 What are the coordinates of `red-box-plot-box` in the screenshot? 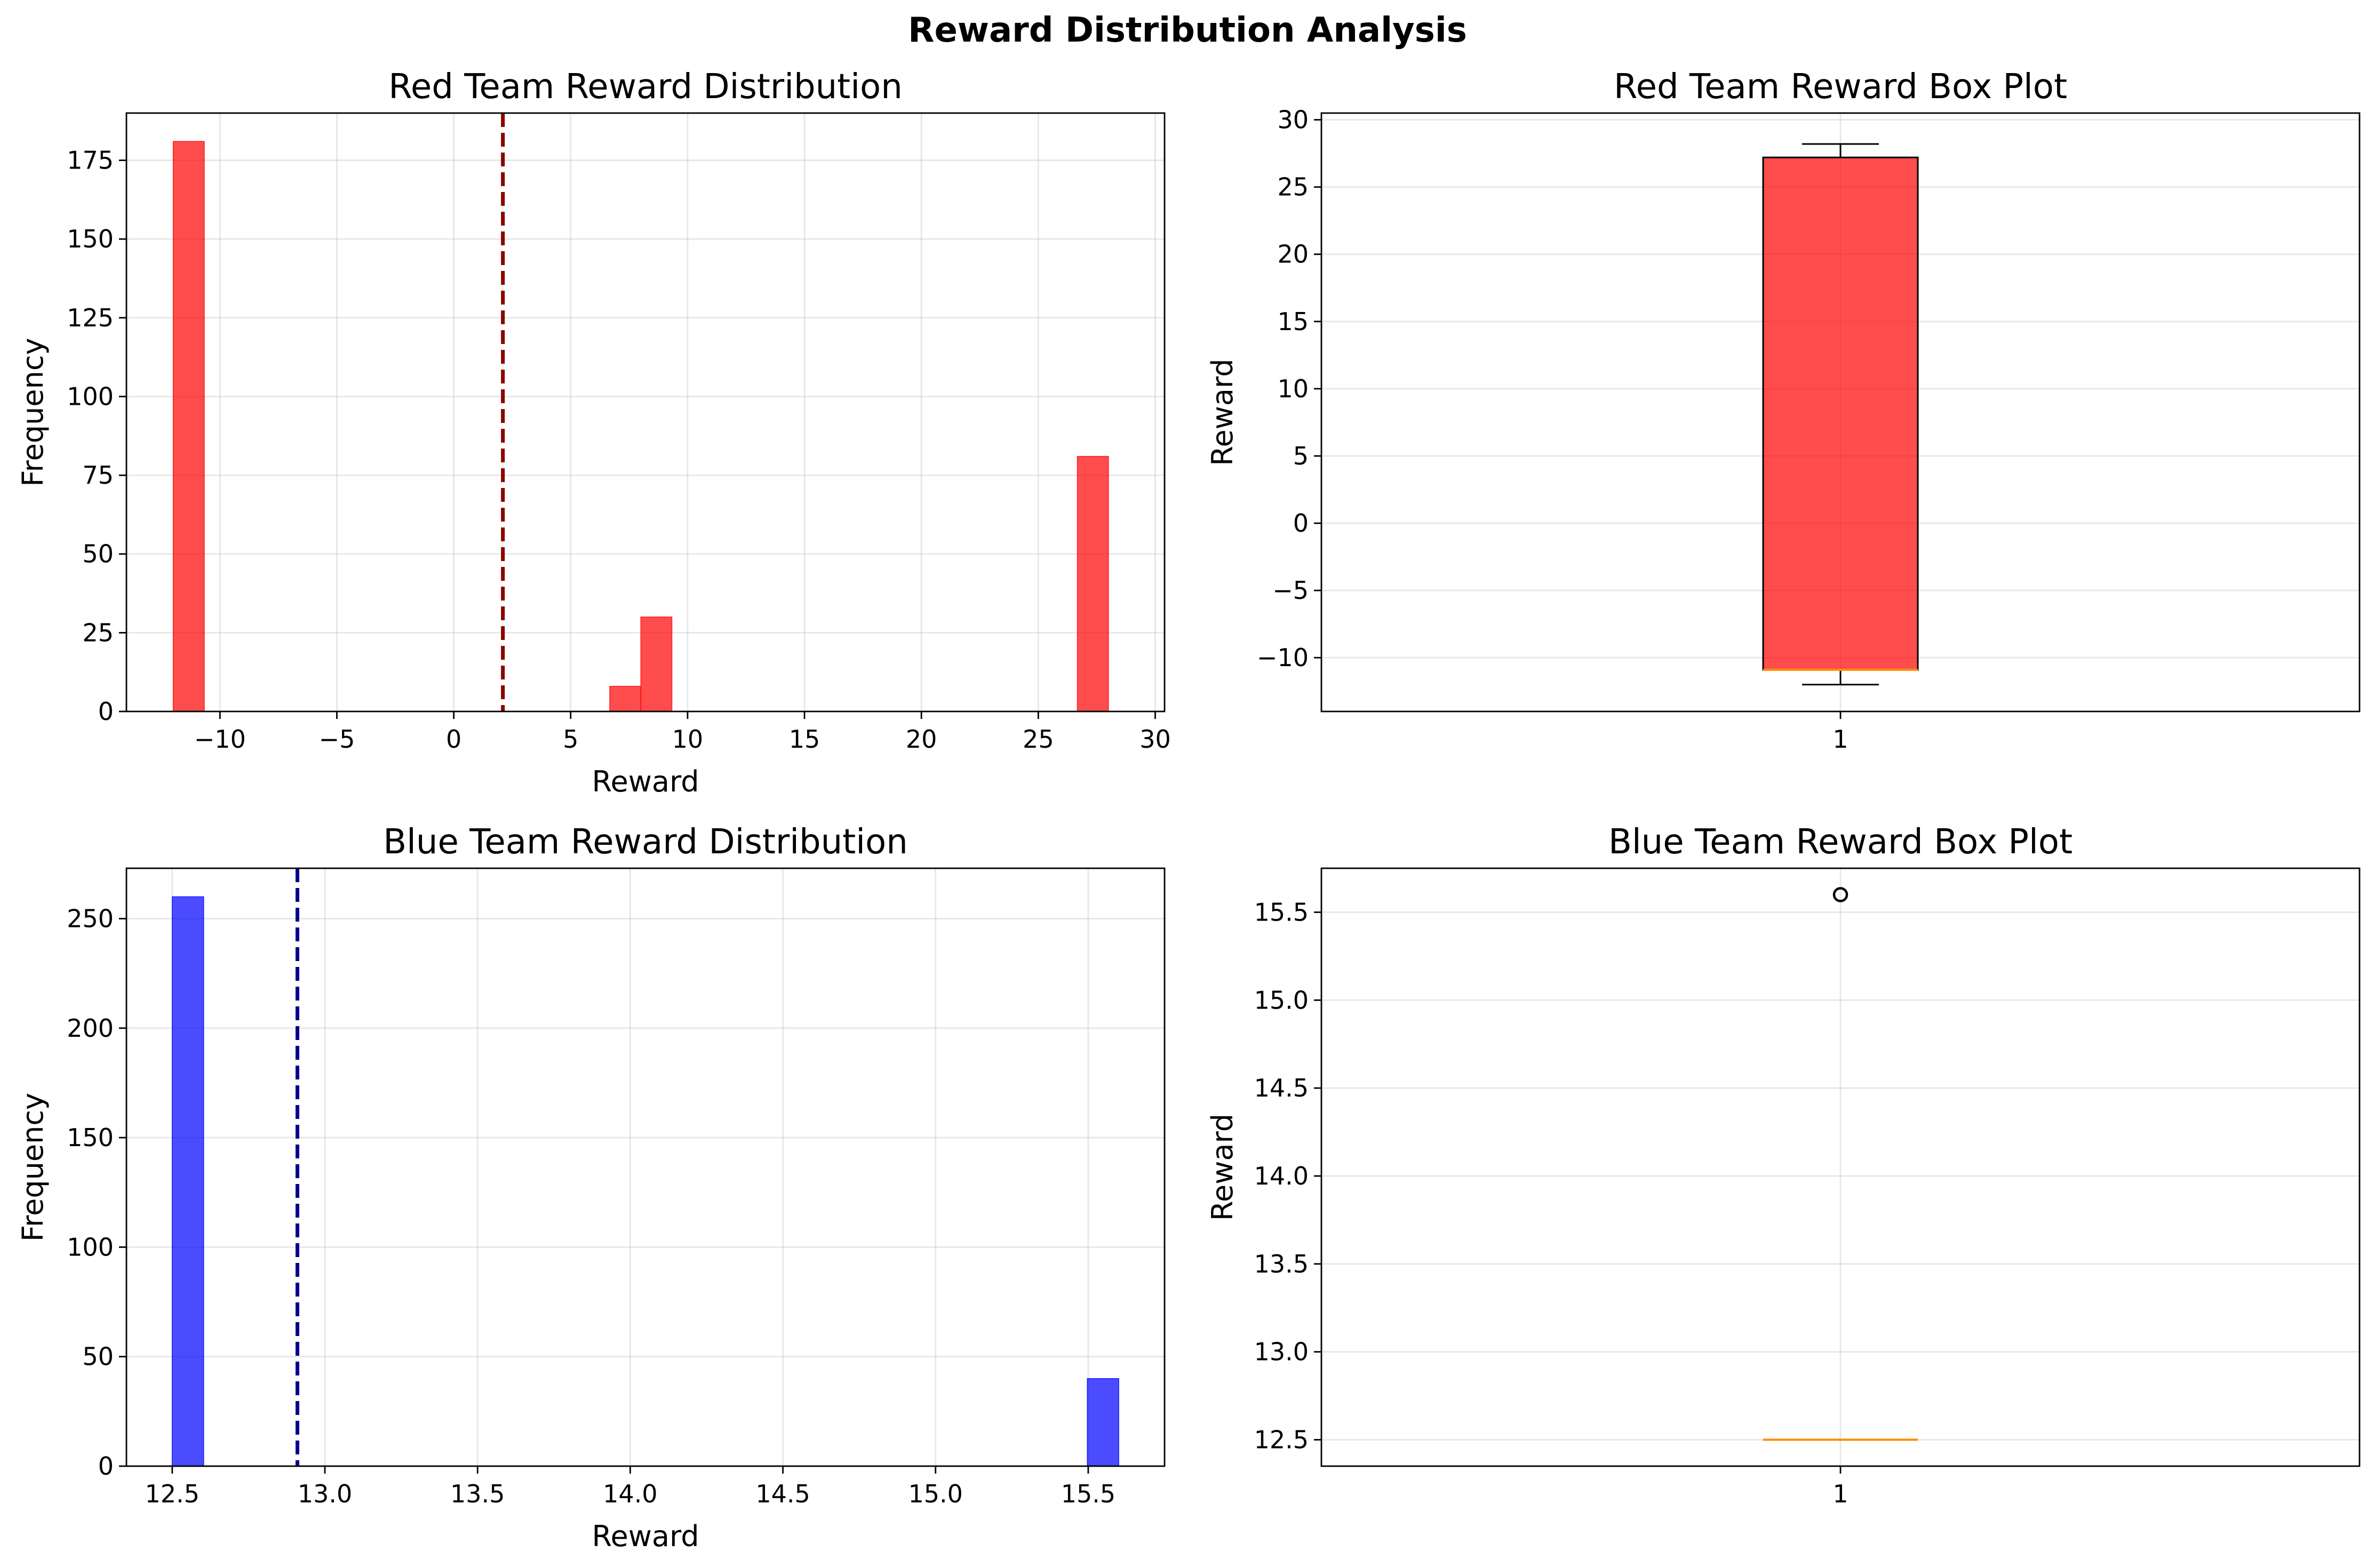 It's located at (1840, 413).